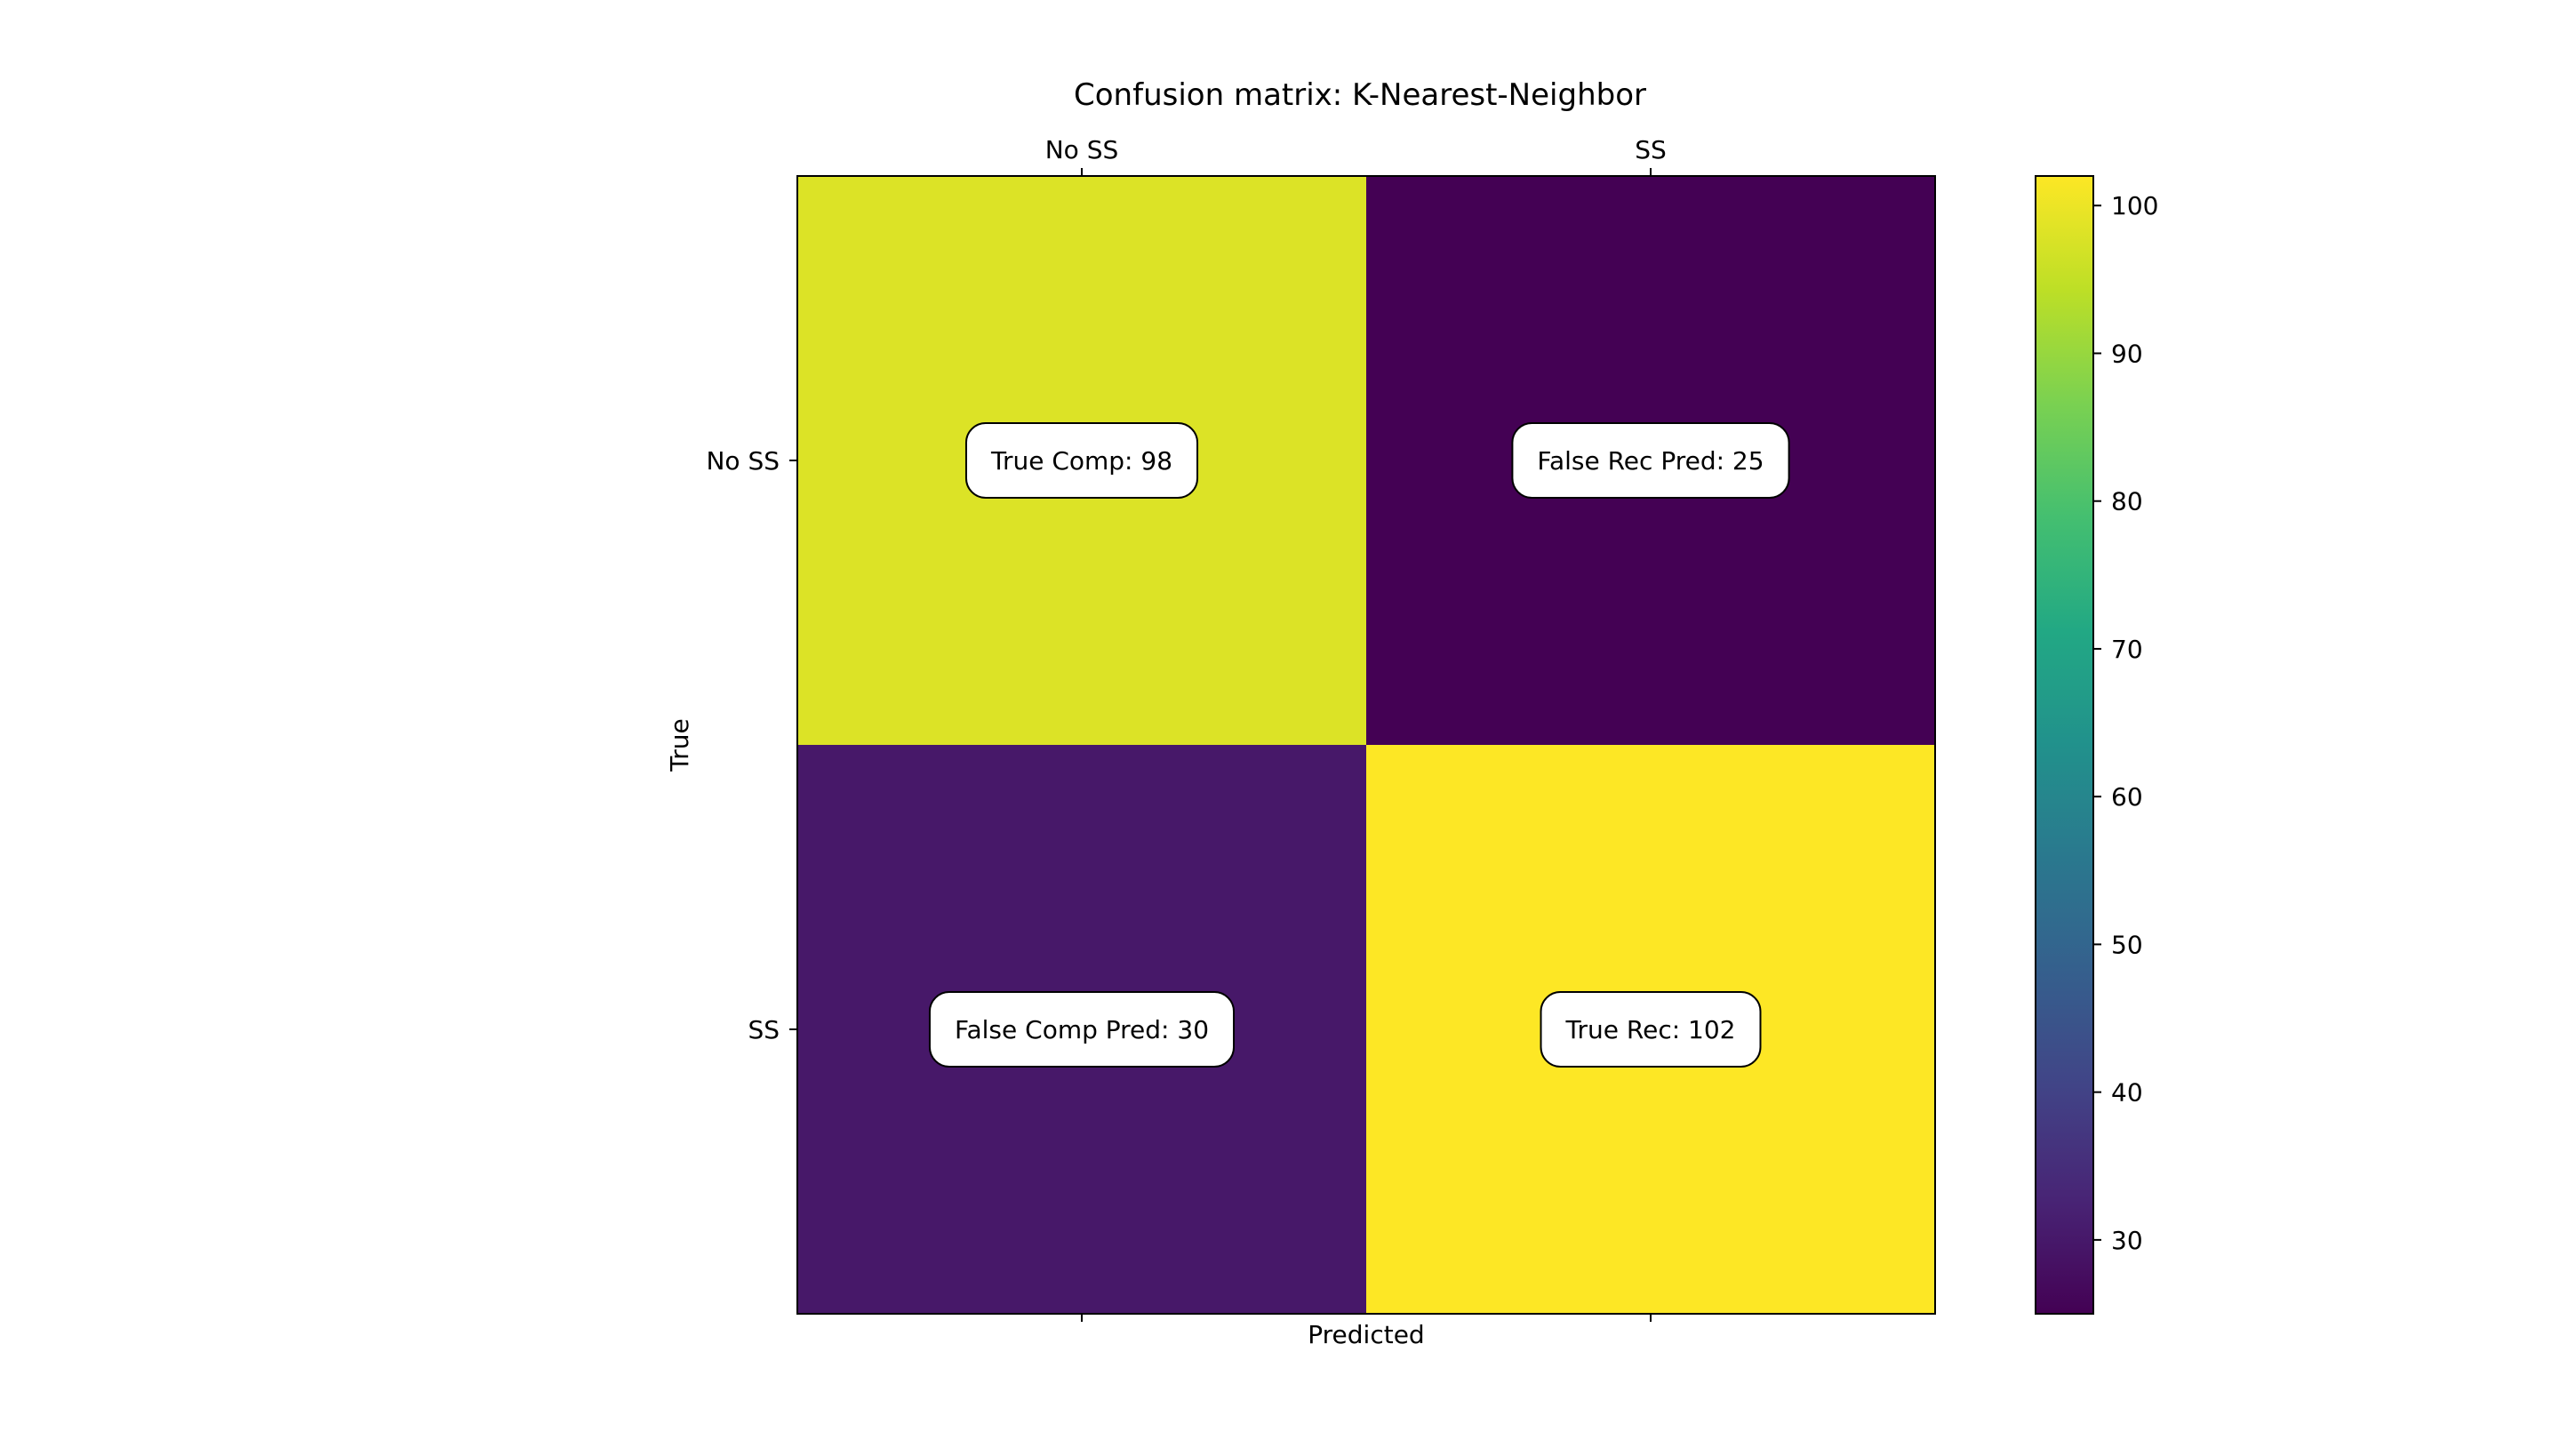 The image size is (2560, 1456). I want to click on chart-title: Confusion matrix: K-Nearest-Neighbor, so click(1360, 95).